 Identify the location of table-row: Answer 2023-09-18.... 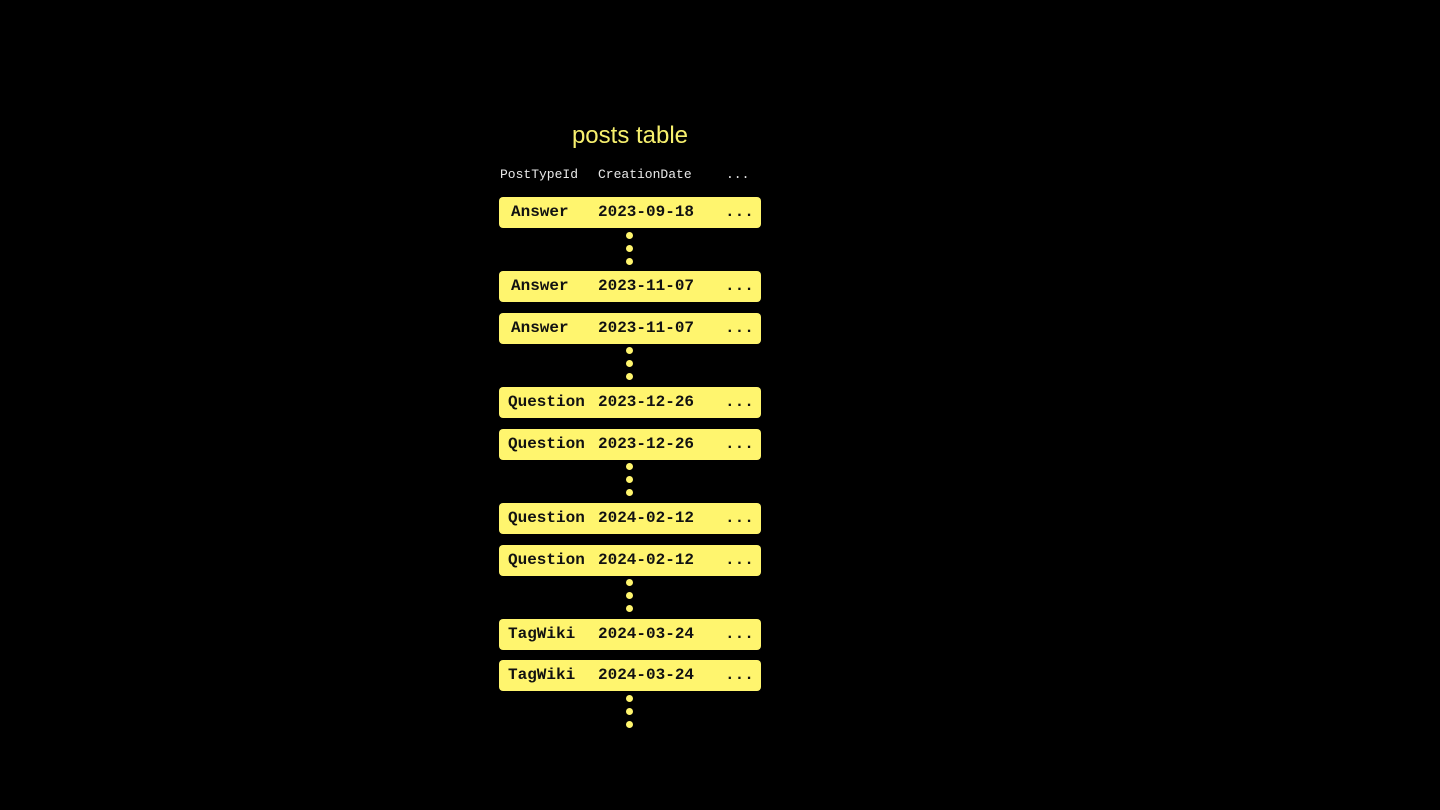
(630, 212).